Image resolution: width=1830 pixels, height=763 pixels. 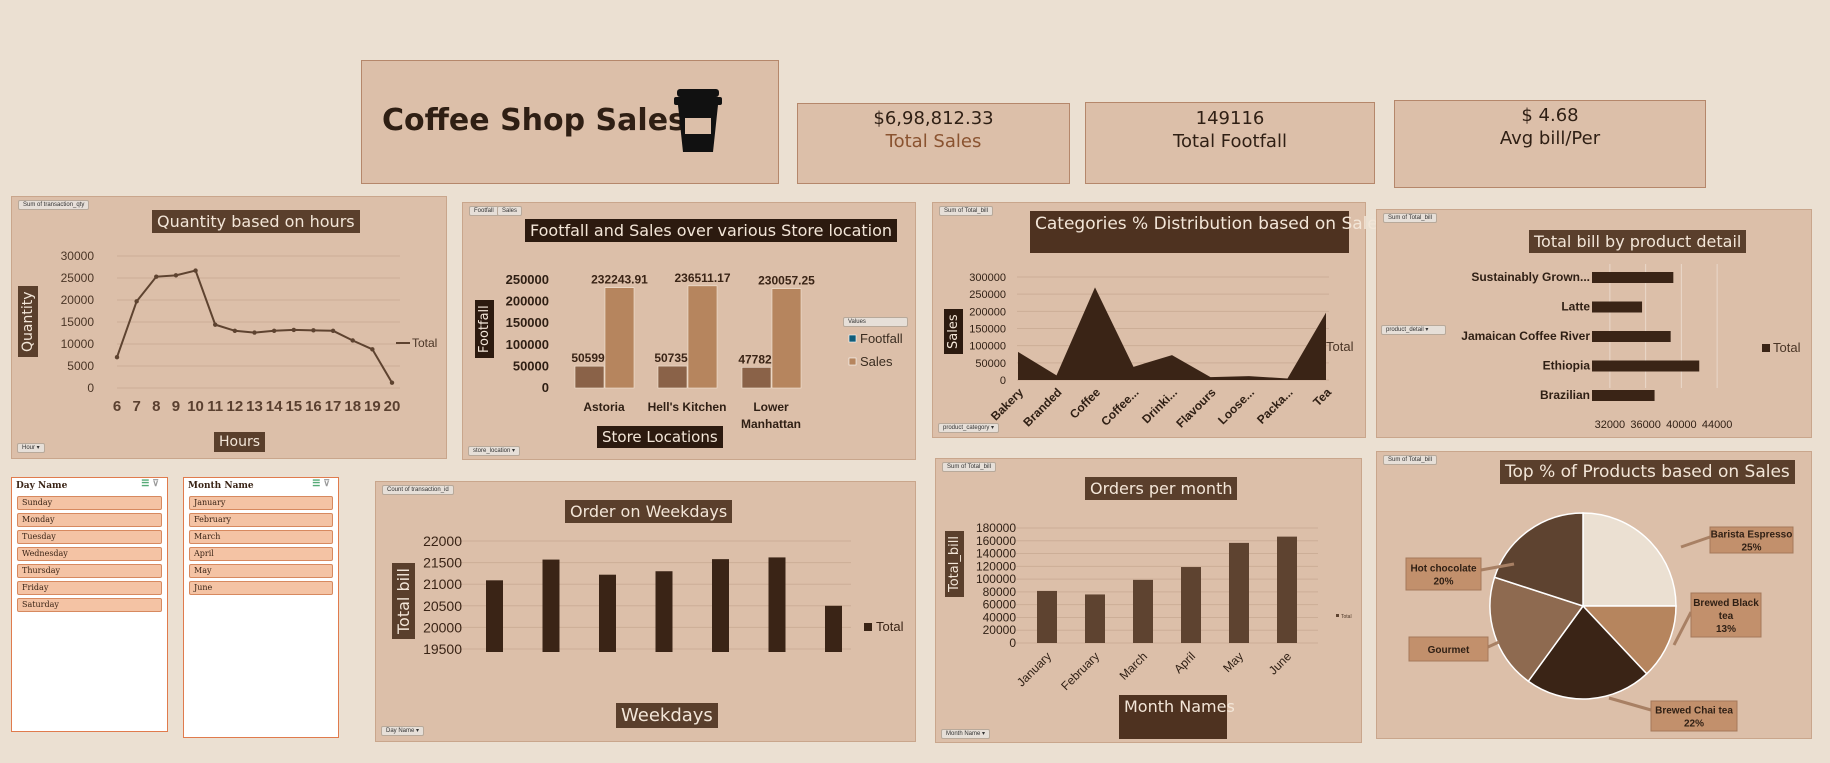 What do you see at coordinates (90, 388) in the screenshot?
I see `hours-y-tick: 0` at bounding box center [90, 388].